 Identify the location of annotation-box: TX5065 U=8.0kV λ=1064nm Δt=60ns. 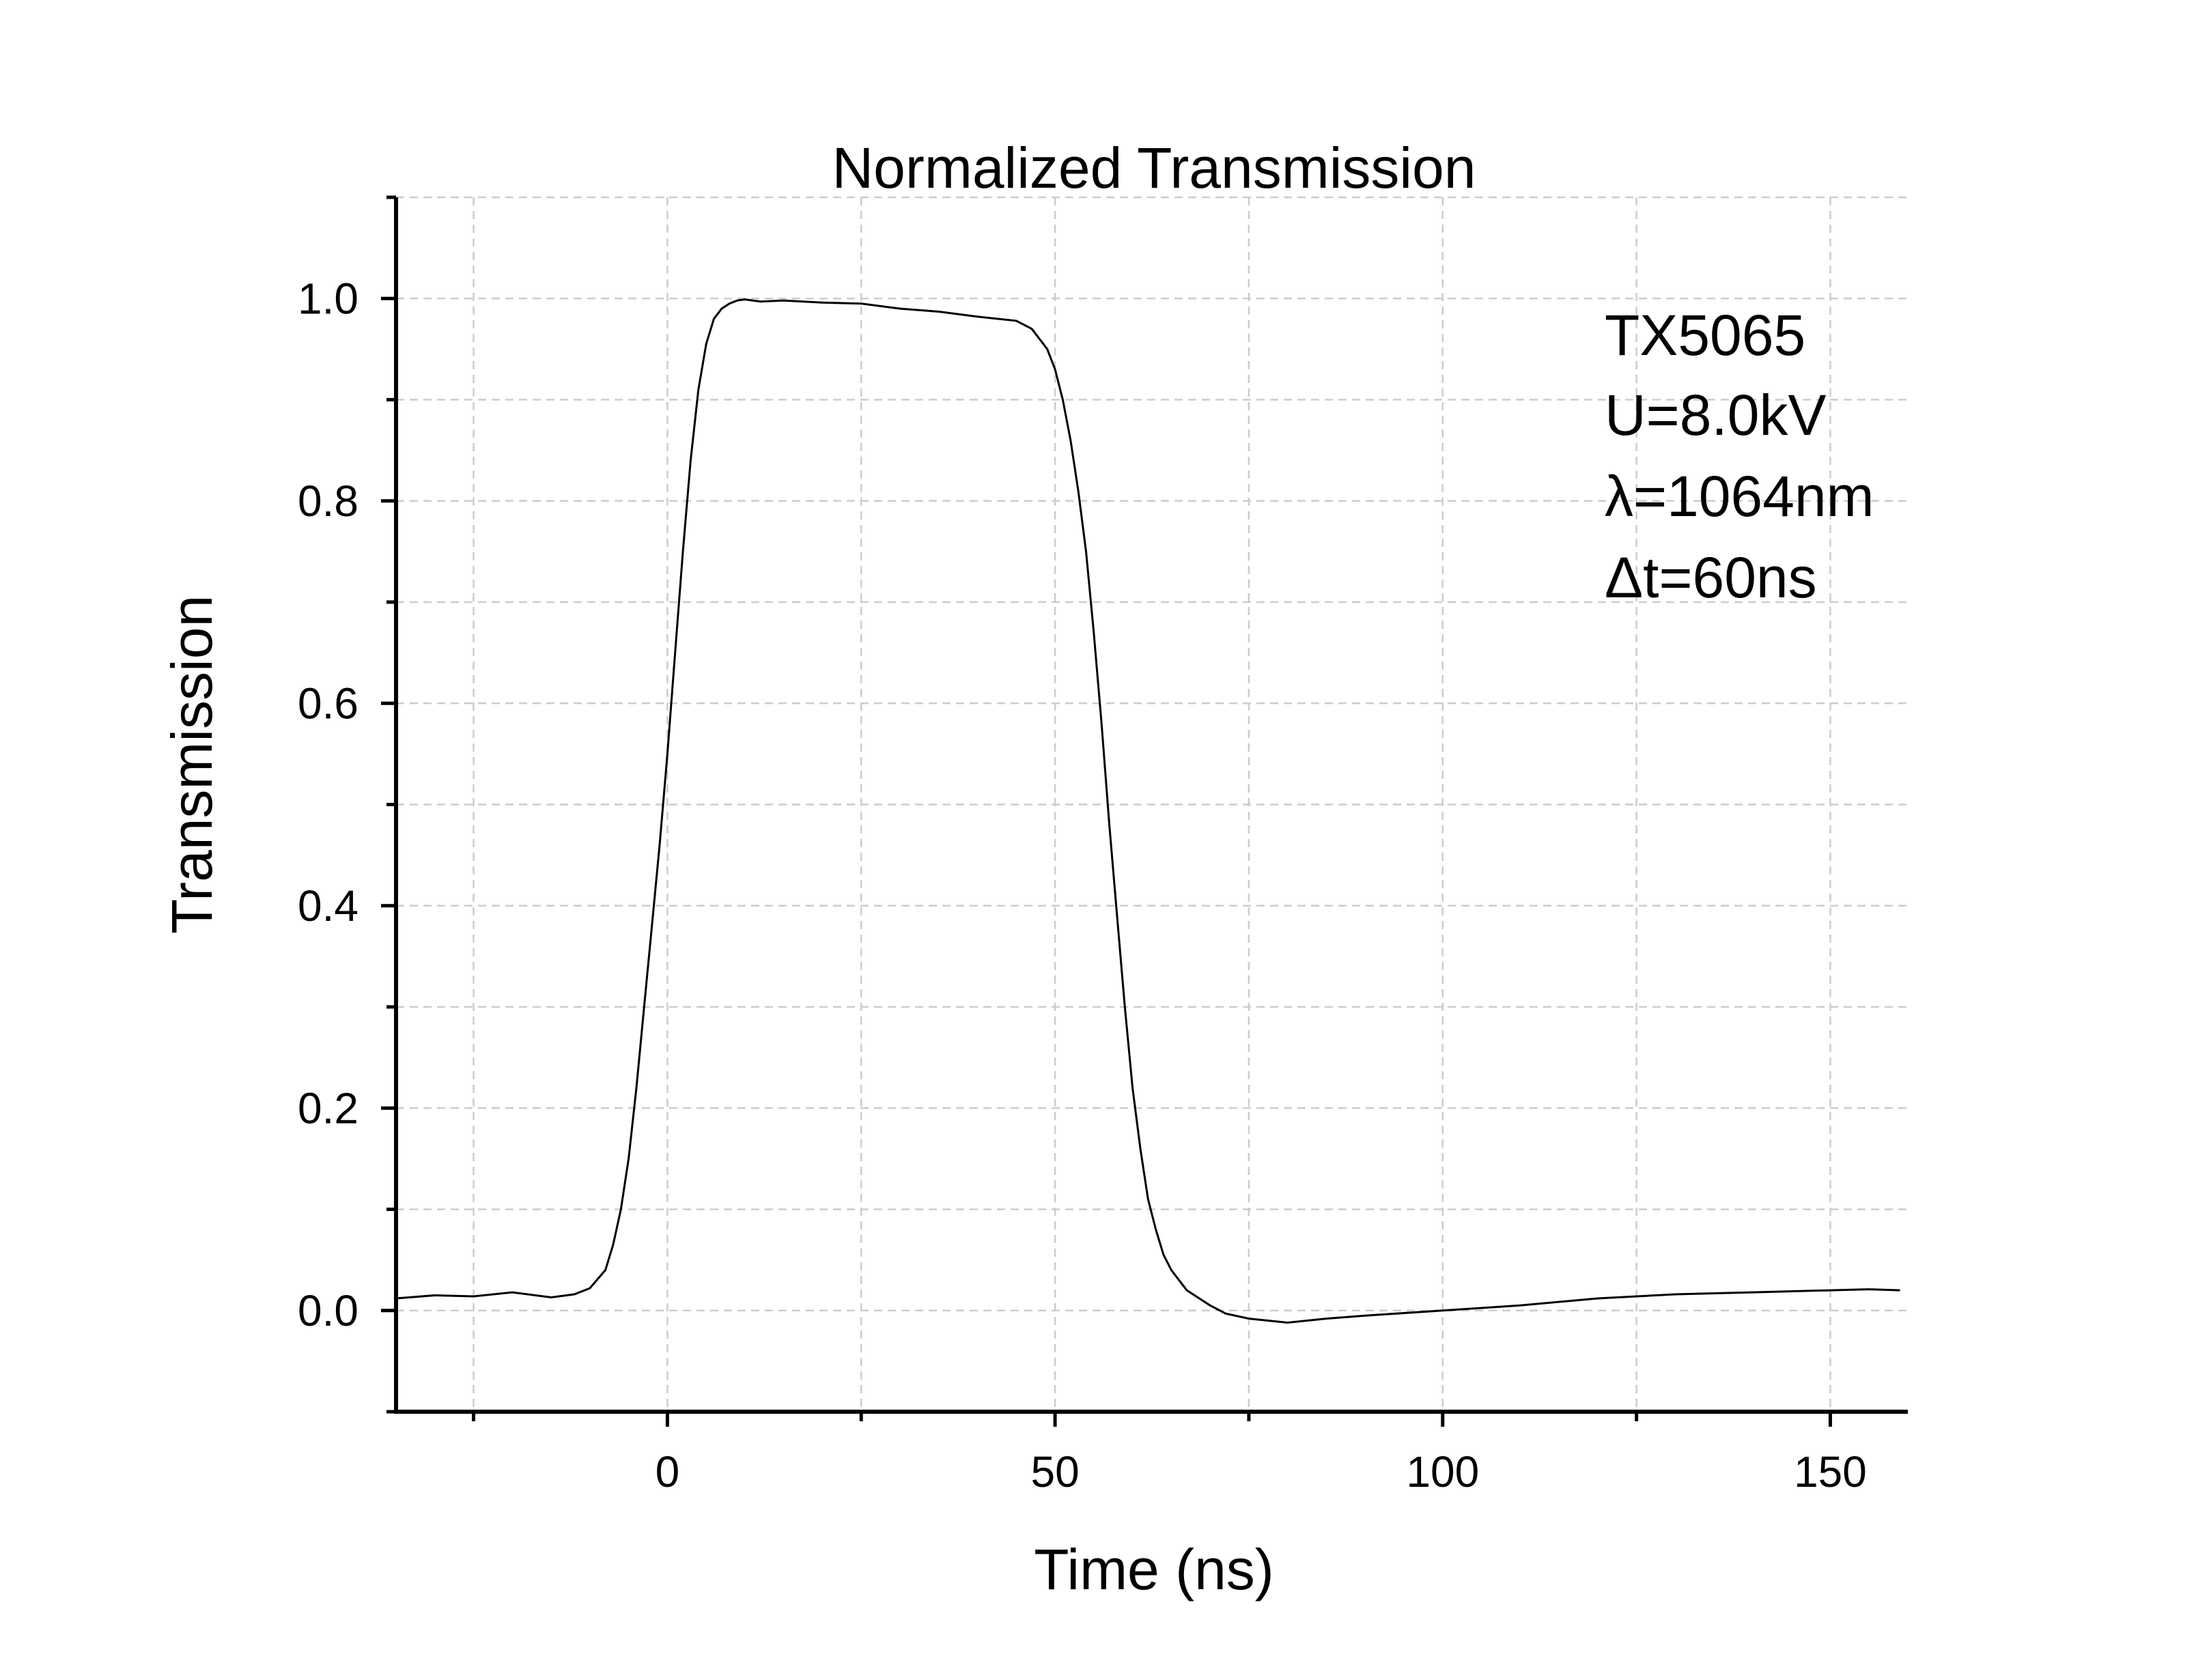
(1739, 456).